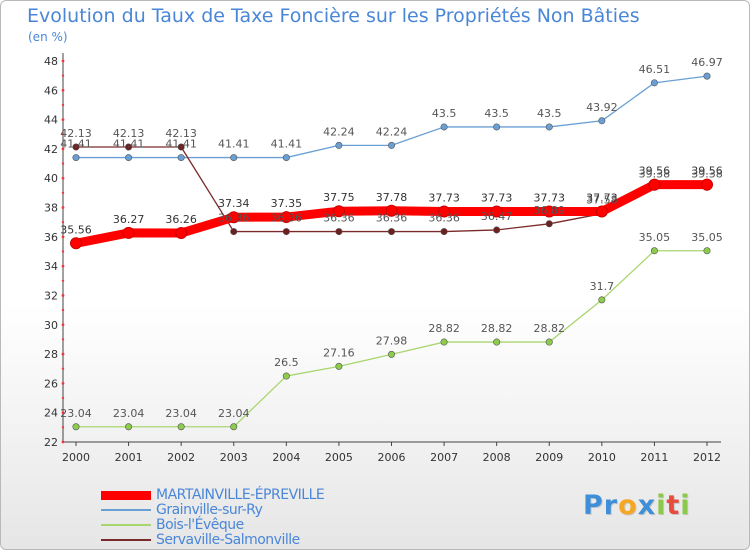 Image resolution: width=750 pixels, height=550 pixels. Describe the element at coordinates (339, 197) in the screenshot. I see `data-label-martainville-preville: 37.75` at that location.